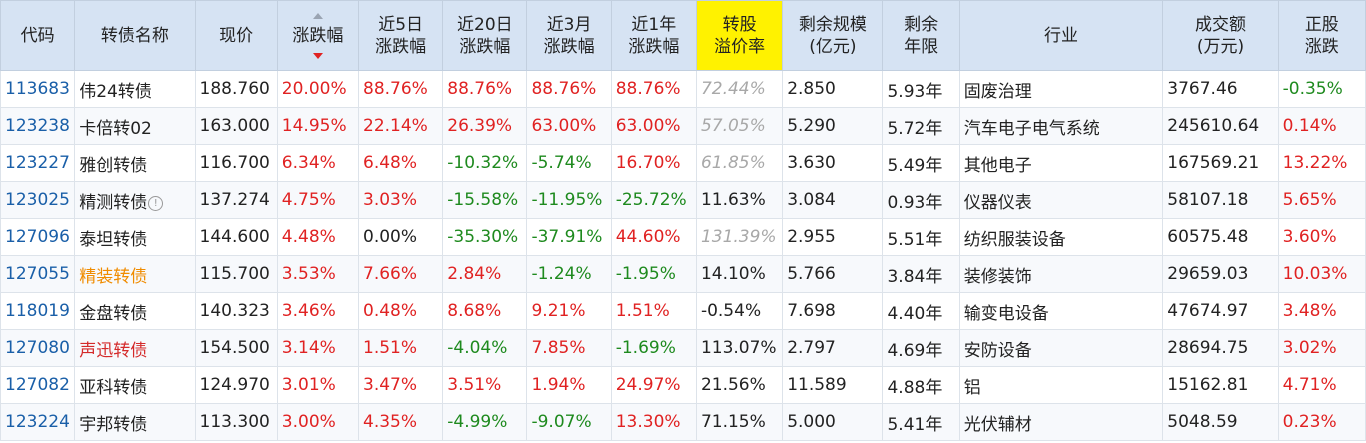 The image size is (1366, 443). What do you see at coordinates (1220, 163) in the screenshot?
I see `turnover-cell: 167569.21` at bounding box center [1220, 163].